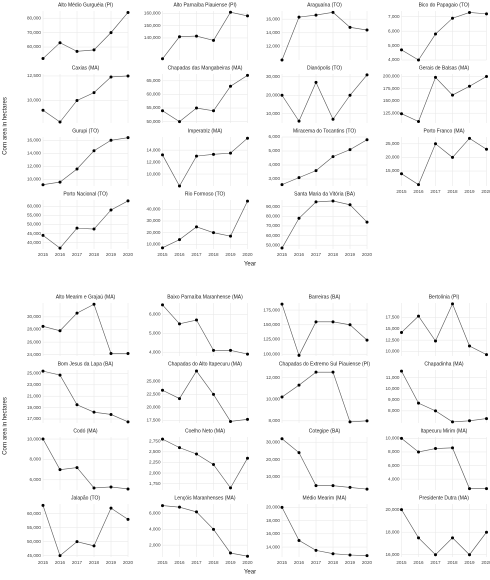 This screenshot has width=490, height=580. What do you see at coordinates (155, 472) in the screenshot?
I see `y-tick-label: 2,000` at bounding box center [155, 472].